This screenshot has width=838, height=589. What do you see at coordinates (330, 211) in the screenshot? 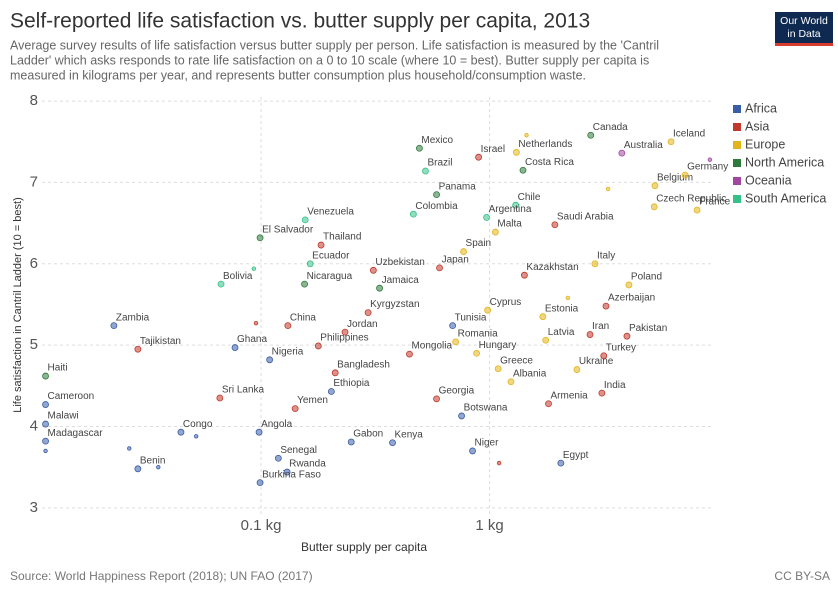
I see `point-label: Venezuela` at bounding box center [330, 211].